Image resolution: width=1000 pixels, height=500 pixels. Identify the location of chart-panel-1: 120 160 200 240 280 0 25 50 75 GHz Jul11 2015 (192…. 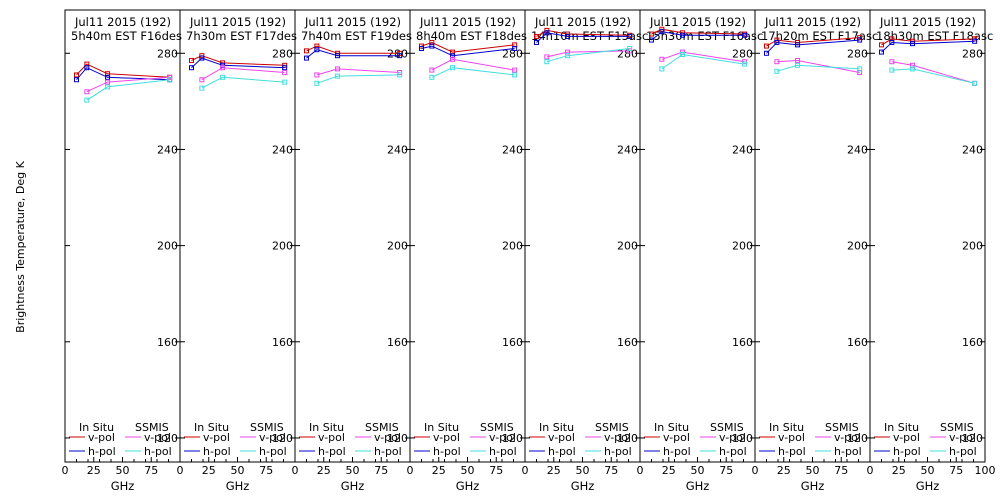
(122, 251).